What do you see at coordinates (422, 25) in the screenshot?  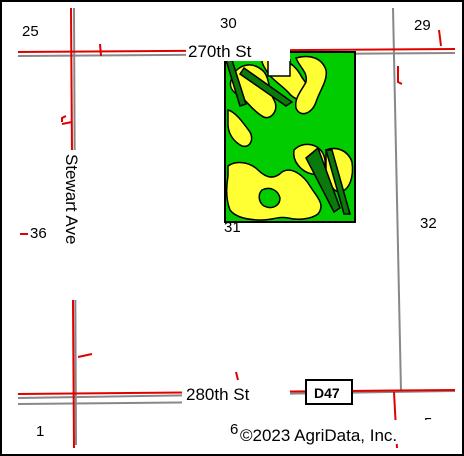 I see `section-label-ne: 29` at bounding box center [422, 25].